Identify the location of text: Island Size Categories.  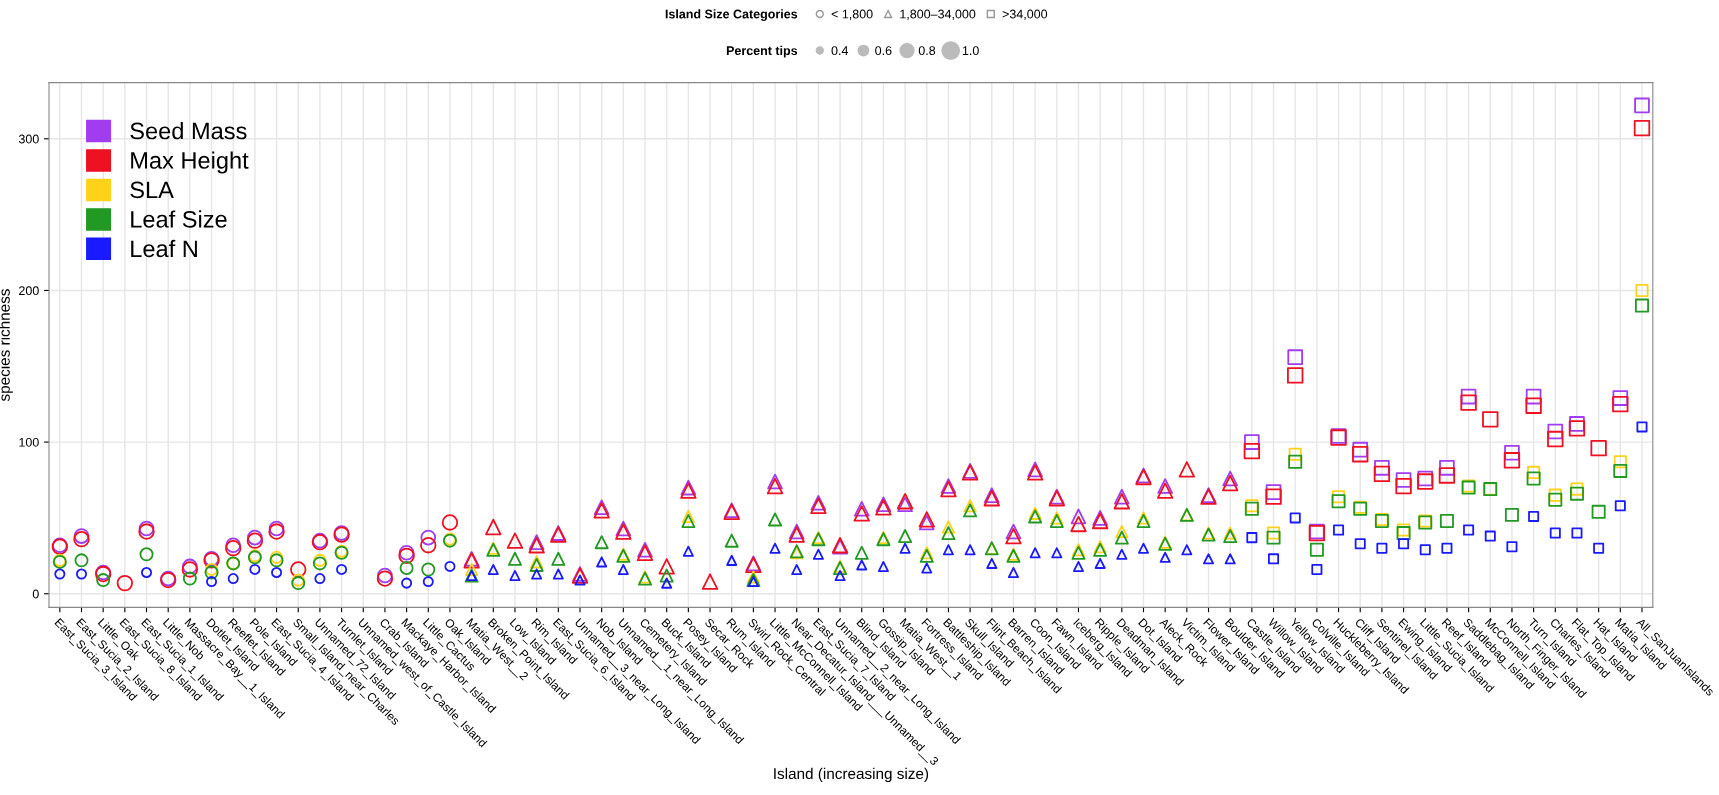
(731, 15).